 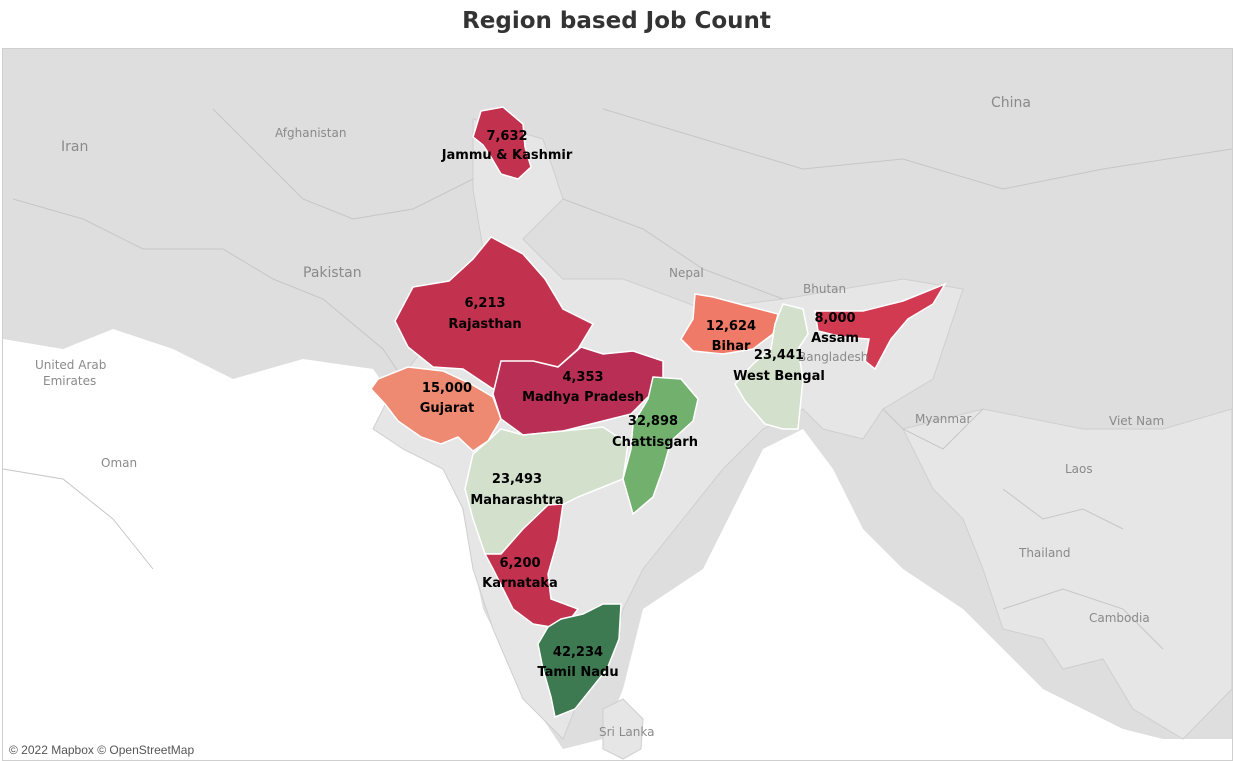 I want to click on country-label-oman: Oman, so click(x=119, y=463).